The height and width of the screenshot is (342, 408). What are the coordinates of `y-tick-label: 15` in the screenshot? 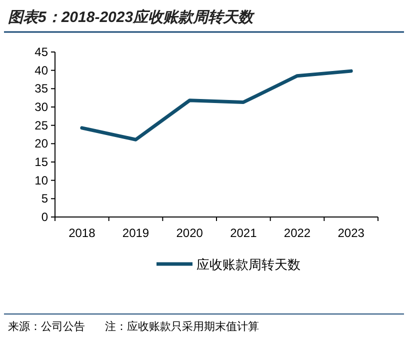 It's located at (41, 162).